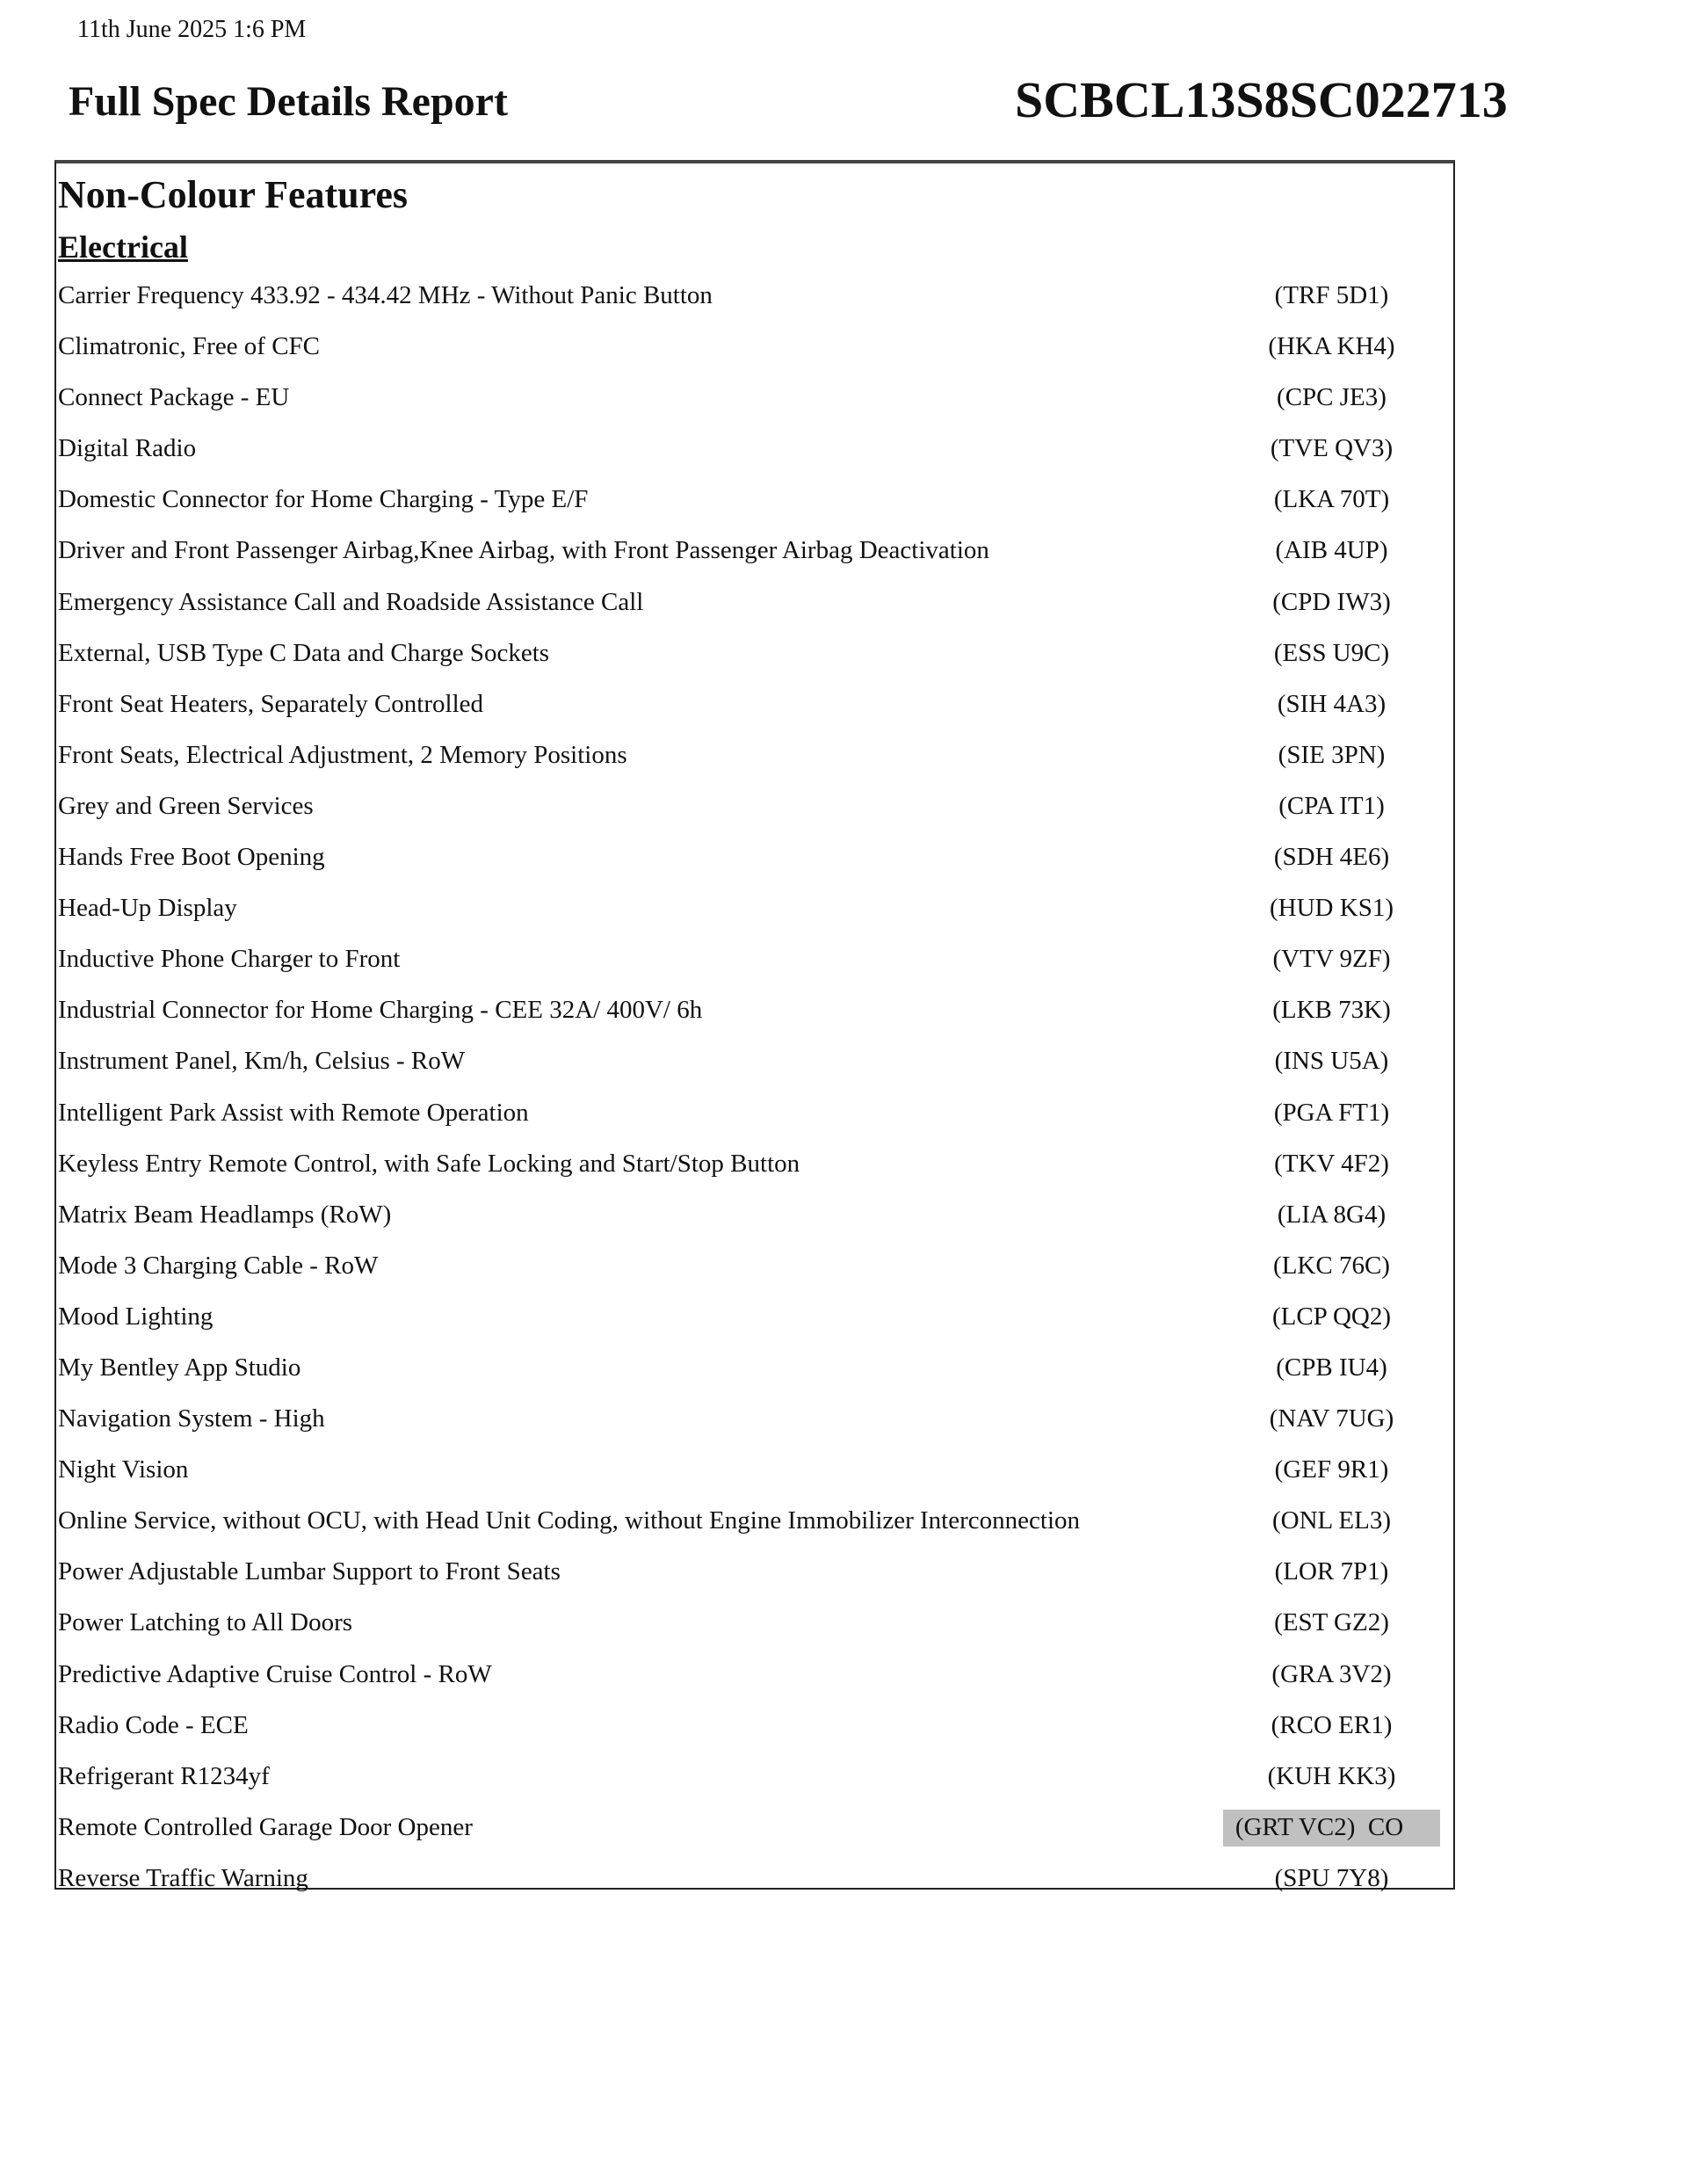 This screenshot has height=2184, width=1687. Describe the element at coordinates (754, 1425) in the screenshot. I see `feature-row: Navigation System - High (NAV 7UG)` at that location.